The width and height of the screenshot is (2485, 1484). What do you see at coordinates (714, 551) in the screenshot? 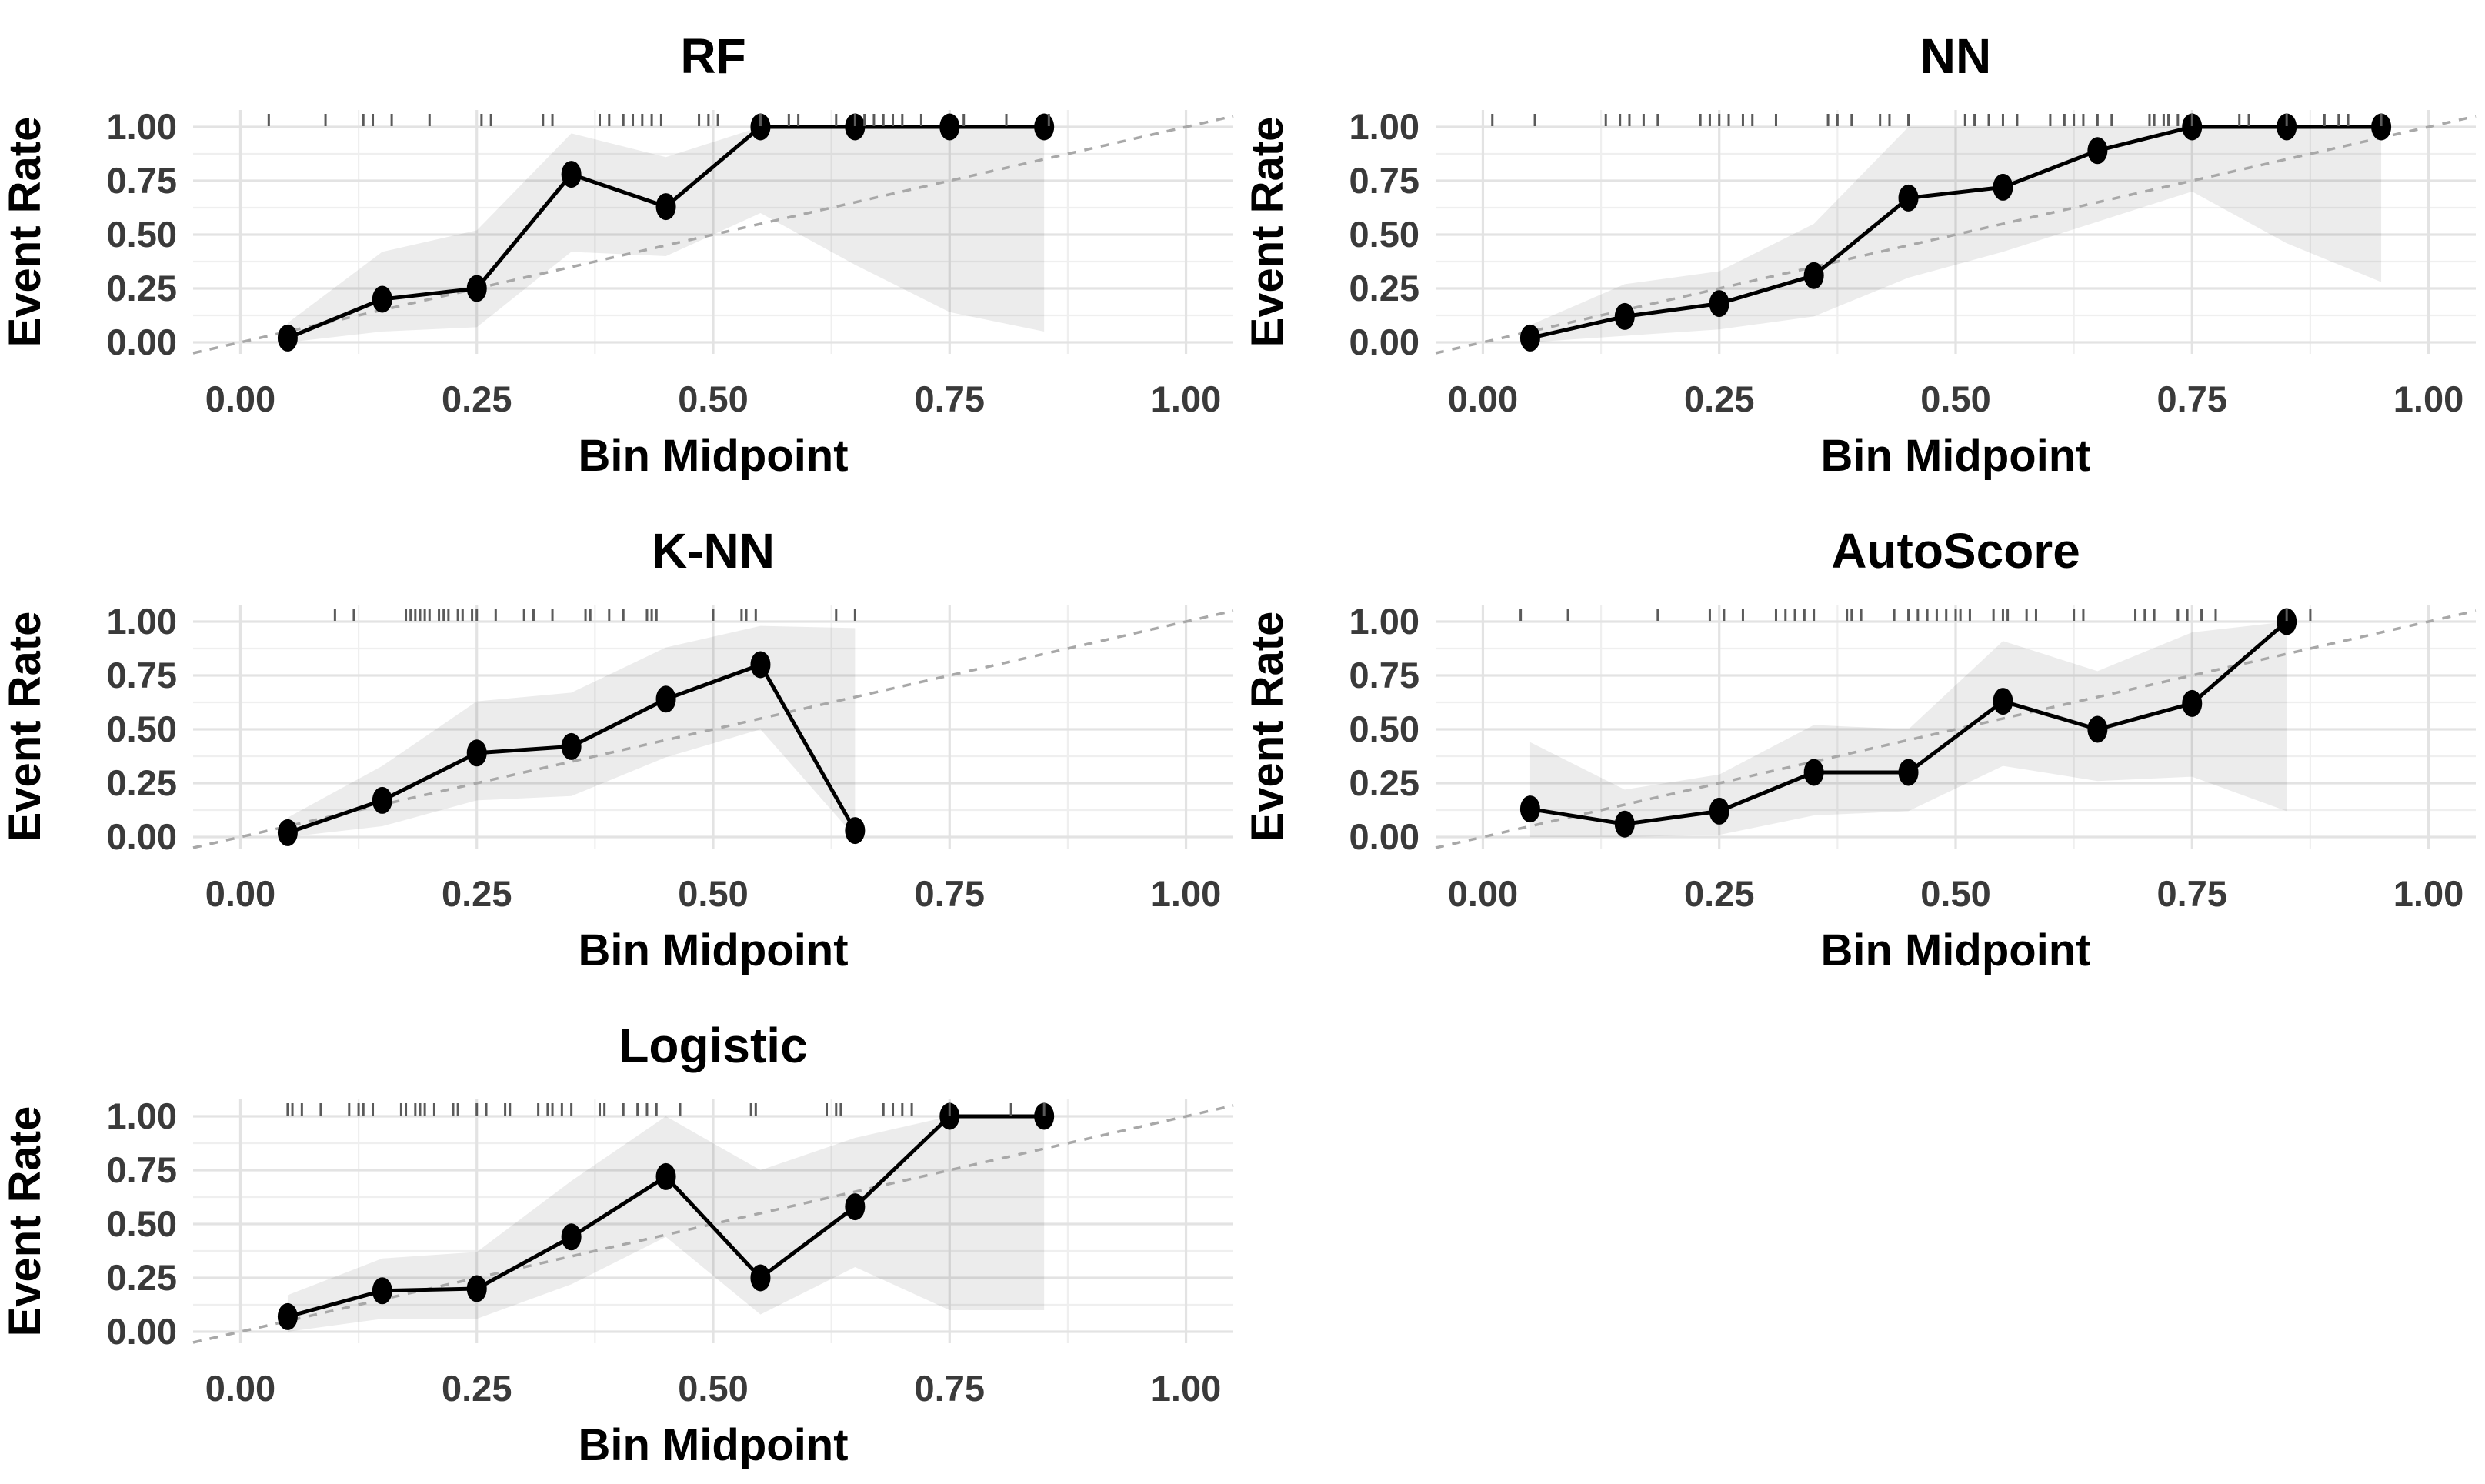
I see `plot-title: K-NN` at bounding box center [714, 551].